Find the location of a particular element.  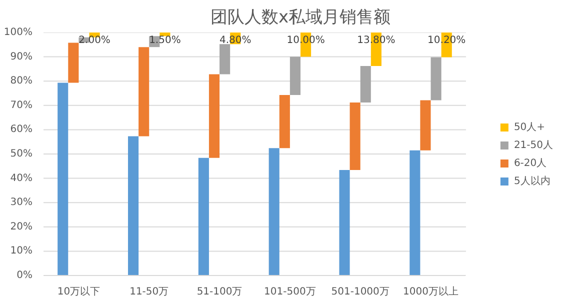

y-tick-label: 90% is located at coordinates (21, 56).